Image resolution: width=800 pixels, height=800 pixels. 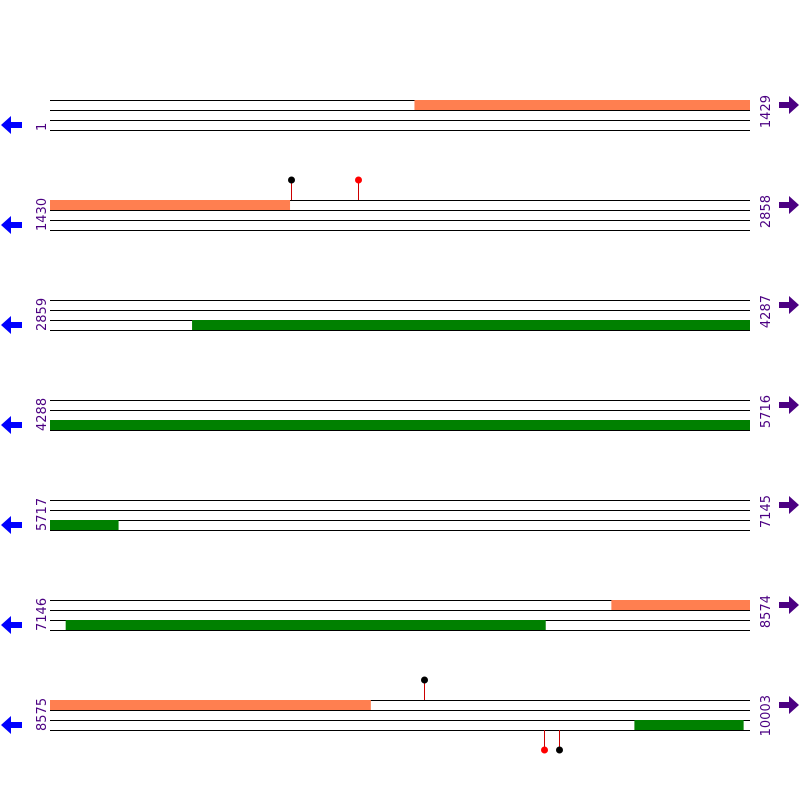 What do you see at coordinates (42, 614) in the screenshot?
I see `row-start-coordinate: 7146` at bounding box center [42, 614].